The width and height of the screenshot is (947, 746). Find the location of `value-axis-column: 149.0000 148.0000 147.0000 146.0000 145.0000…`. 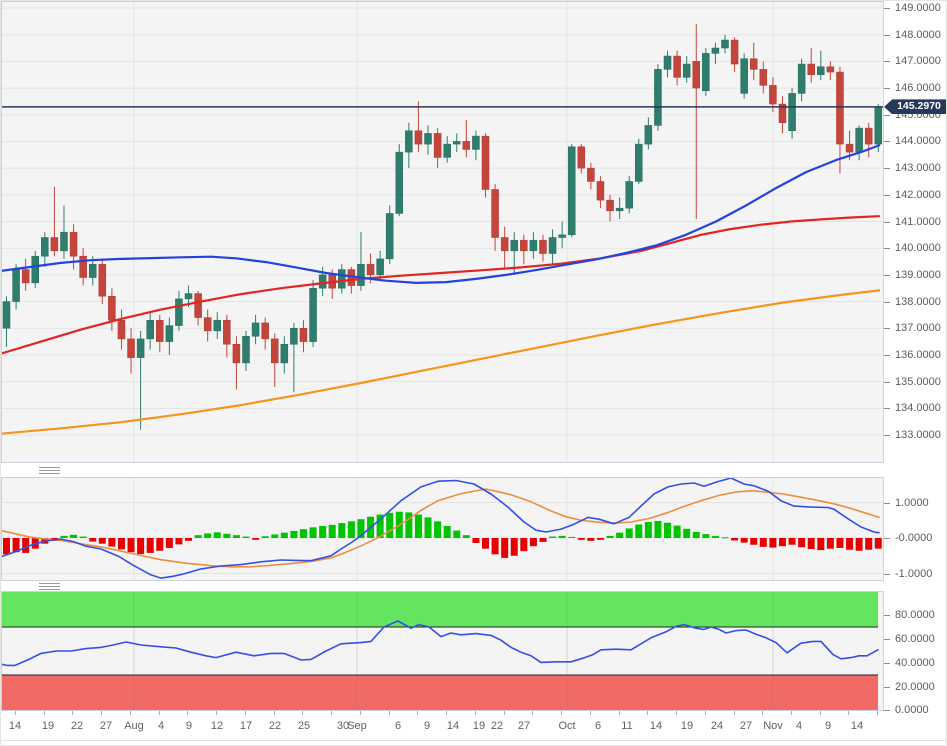

value-axis-column: 149.0000 148.0000 147.0000 146.0000 145.0000… is located at coordinates (915, 373).